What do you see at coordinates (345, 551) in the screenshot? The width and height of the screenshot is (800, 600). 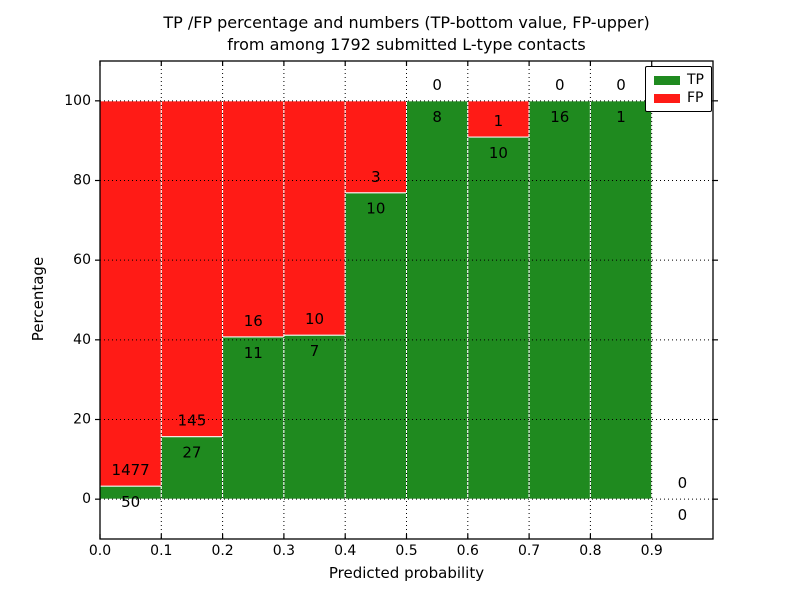 I see `x-tick-label: 0.4` at bounding box center [345, 551].